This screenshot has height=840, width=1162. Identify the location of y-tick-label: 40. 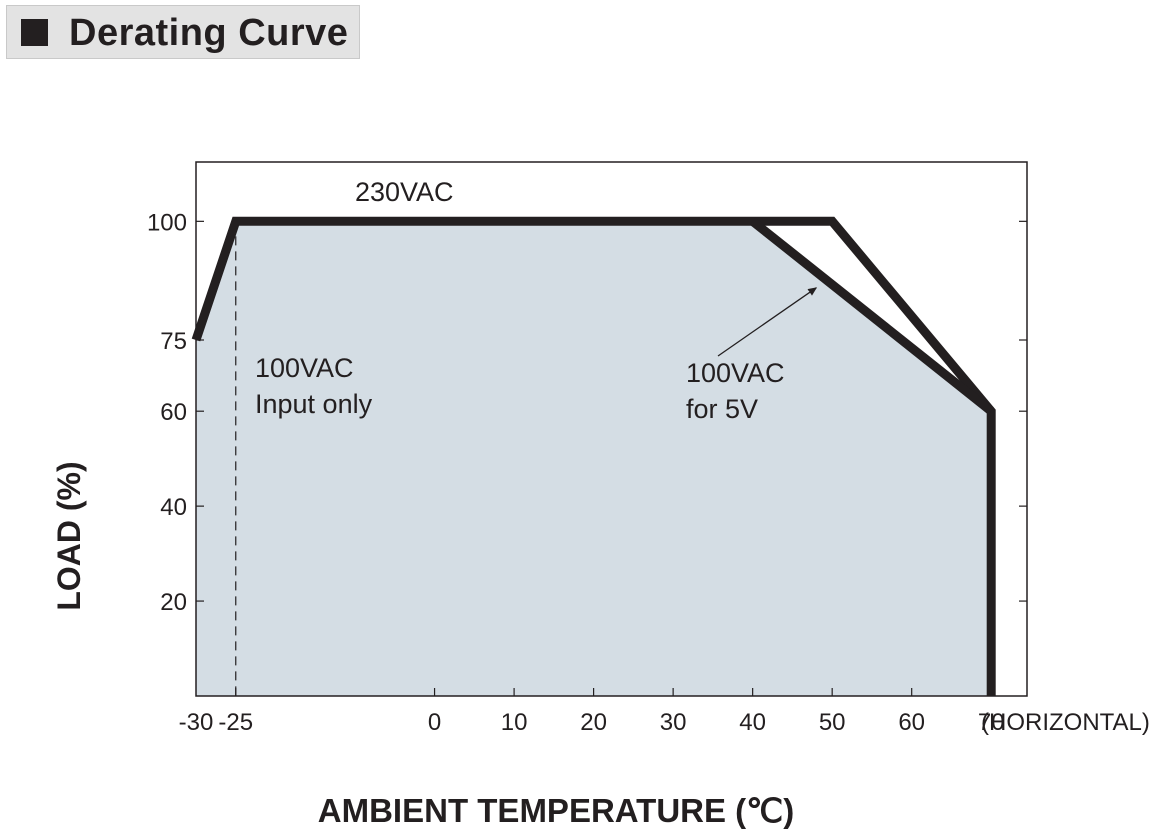
(173, 507).